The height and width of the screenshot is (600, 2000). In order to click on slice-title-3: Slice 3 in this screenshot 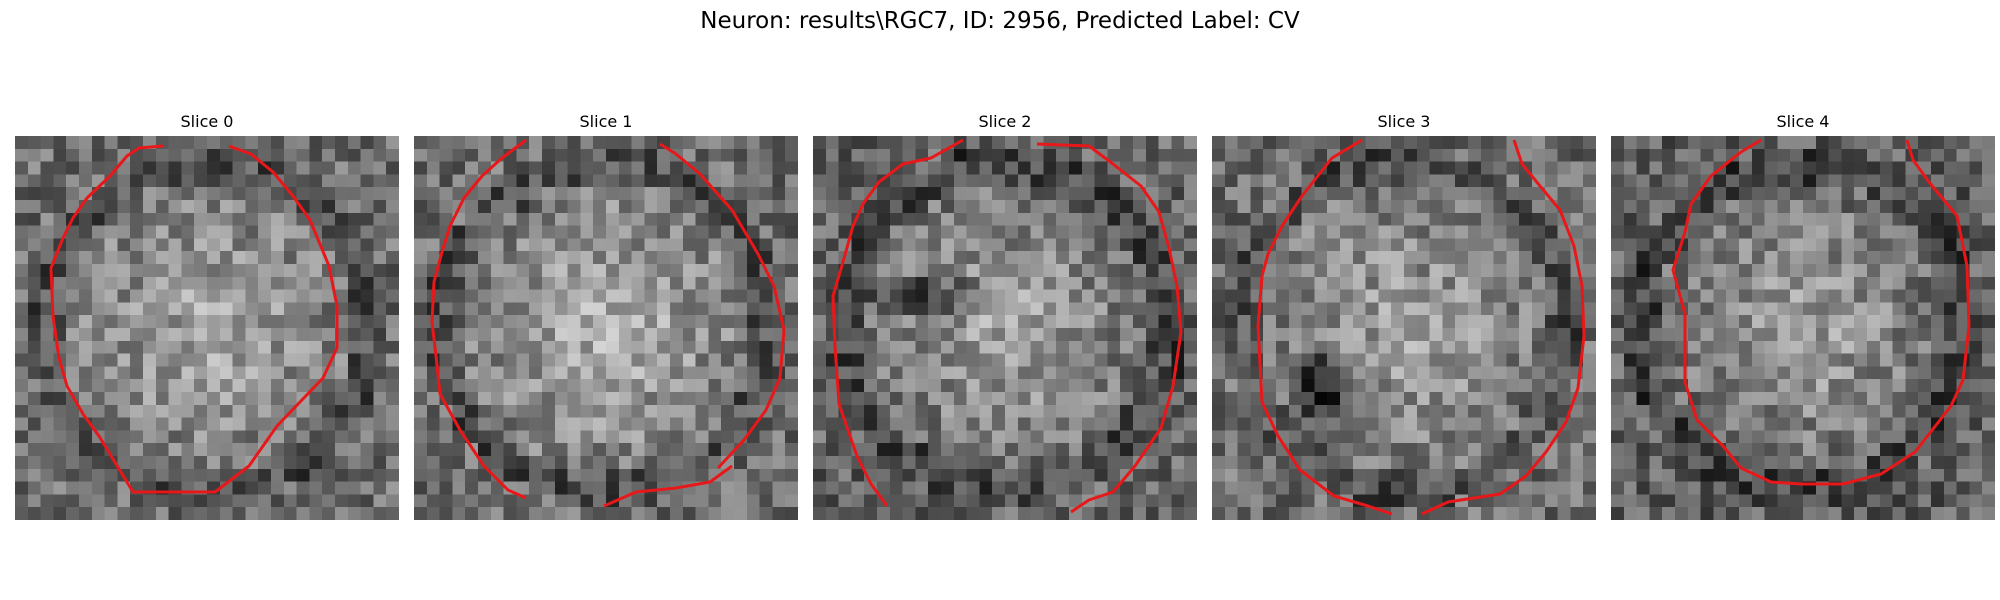, I will do `click(1404, 121)`.